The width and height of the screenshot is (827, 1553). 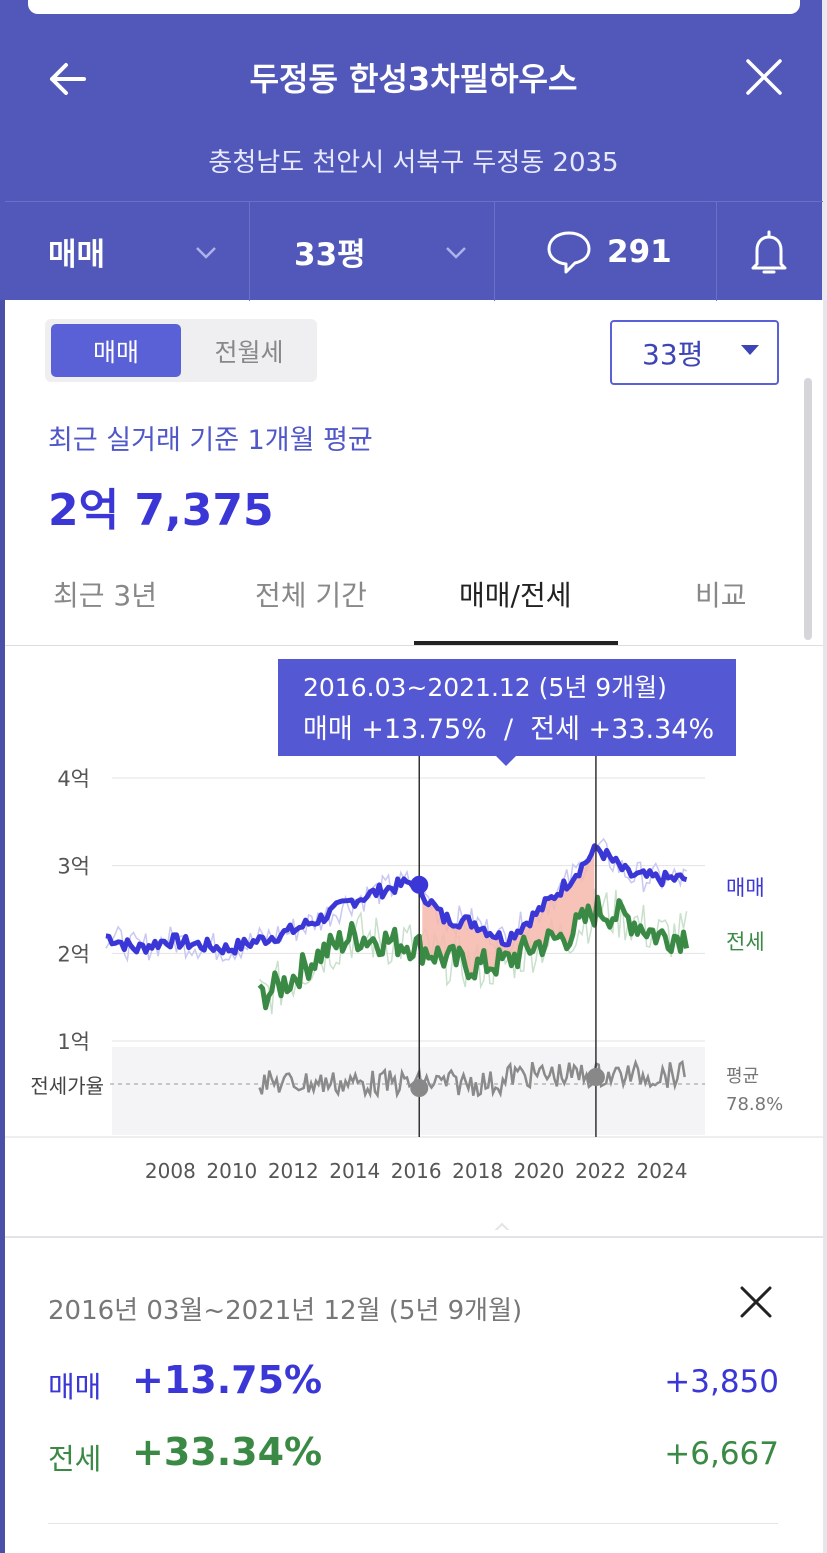 What do you see at coordinates (210, 440) in the screenshot?
I see `recent-average-label: 최근 실거래 기준 1개월 평균` at bounding box center [210, 440].